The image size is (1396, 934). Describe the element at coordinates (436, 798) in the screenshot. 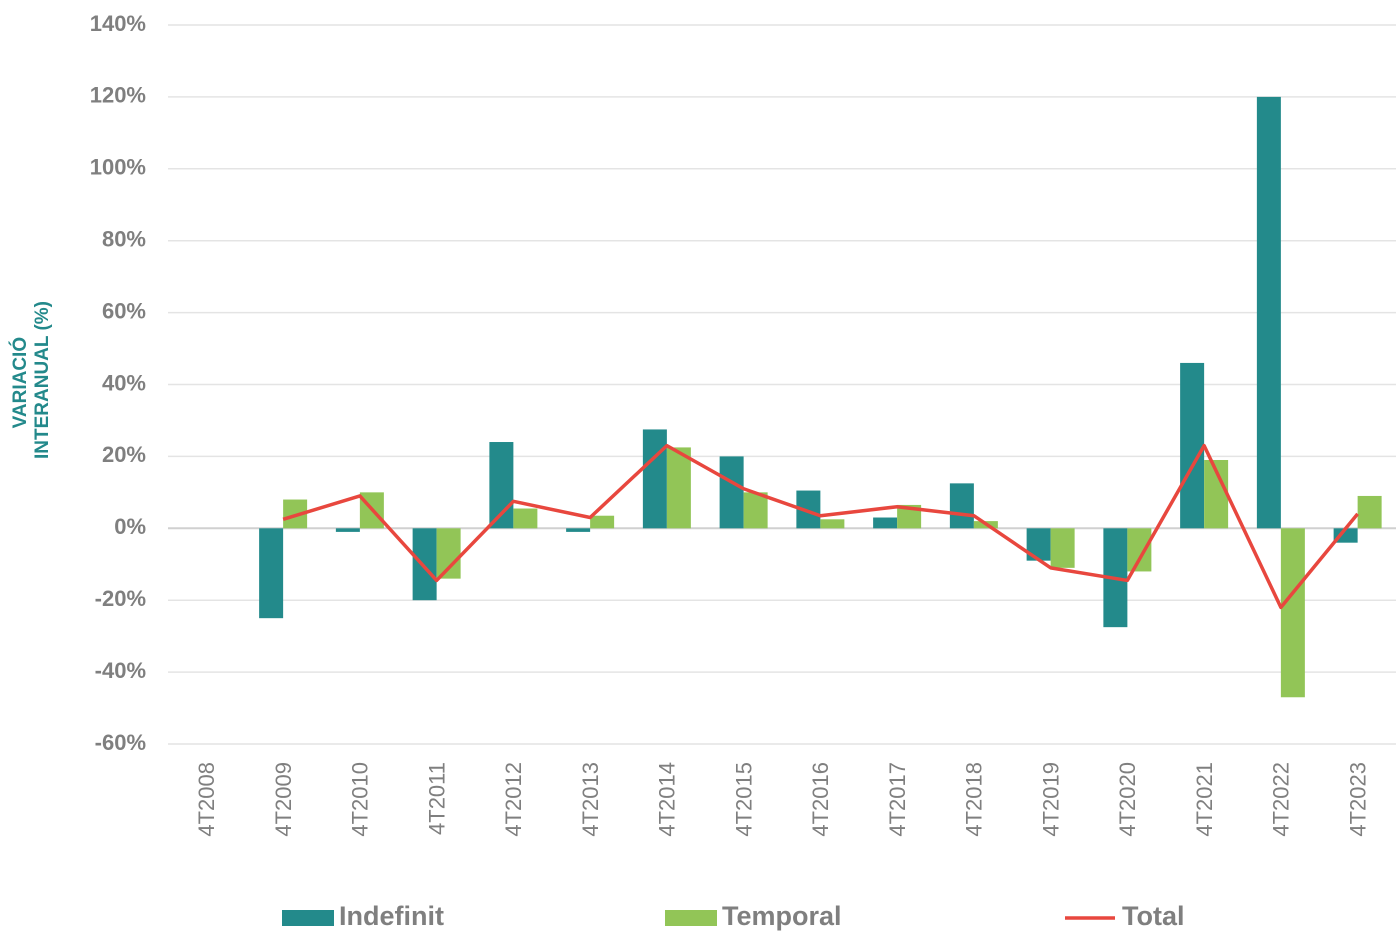

I see `x-tick-label: 4T2011` at that location.